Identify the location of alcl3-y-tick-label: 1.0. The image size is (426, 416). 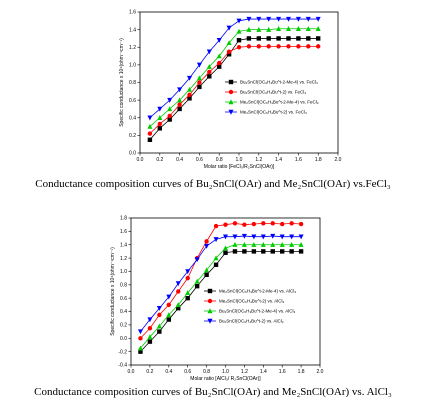
(123, 272).